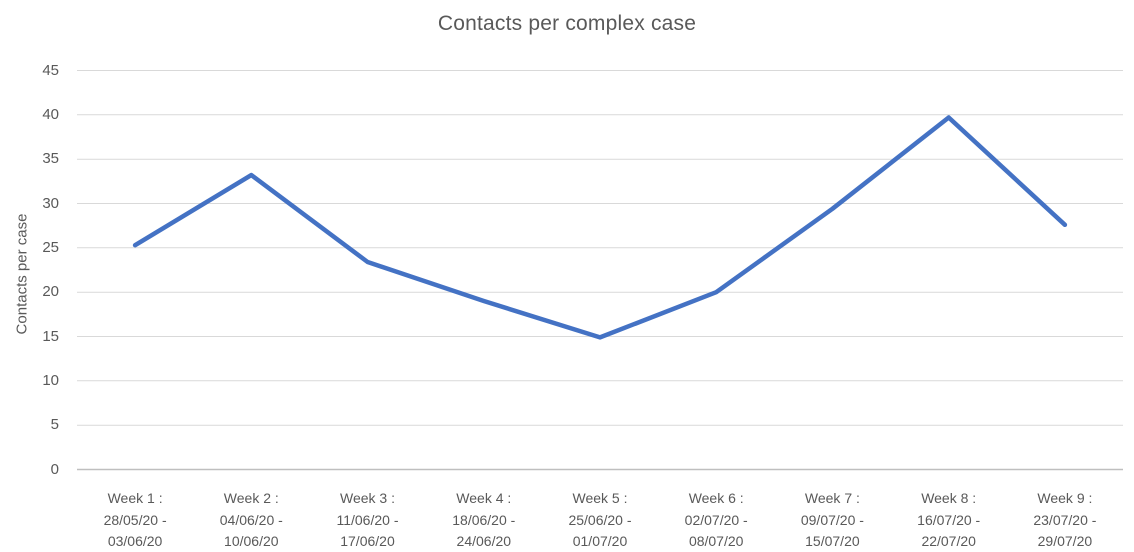 The width and height of the screenshot is (1134, 552). Describe the element at coordinates (1065, 498) in the screenshot. I see `x-tick-label-line: Week 9 :` at that location.